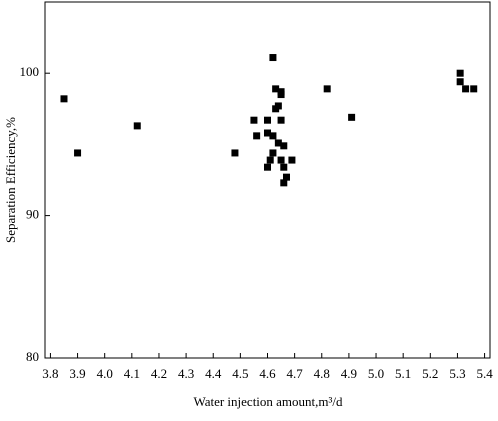 The width and height of the screenshot is (498, 421). What do you see at coordinates (268, 401) in the screenshot?
I see `x-axis-label: Water injection amount,m³/d` at bounding box center [268, 401].